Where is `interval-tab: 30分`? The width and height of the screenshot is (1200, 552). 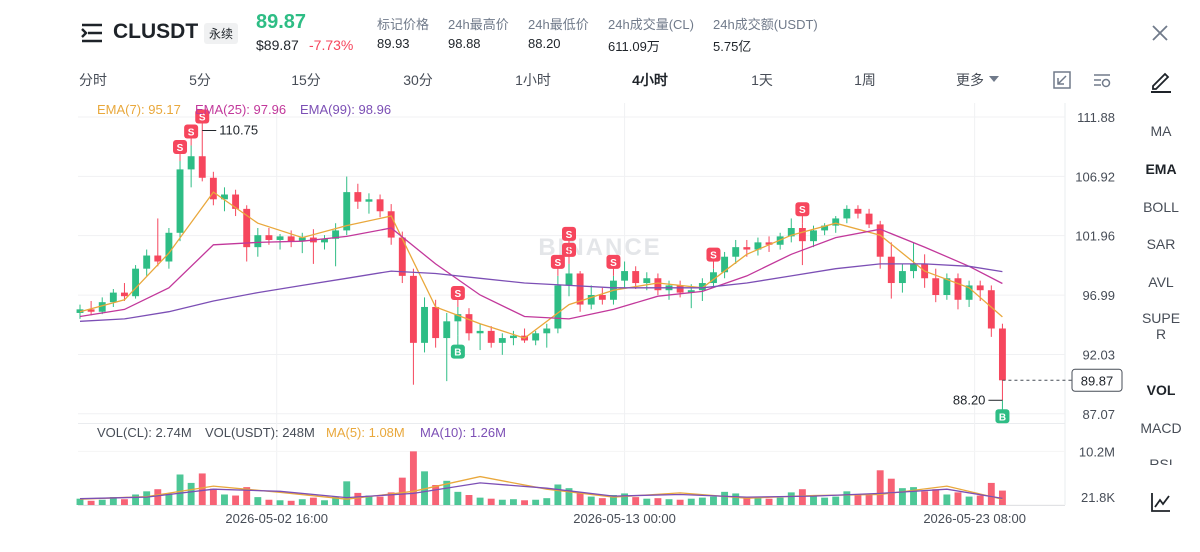 interval-tab: 30分 is located at coordinates (418, 80).